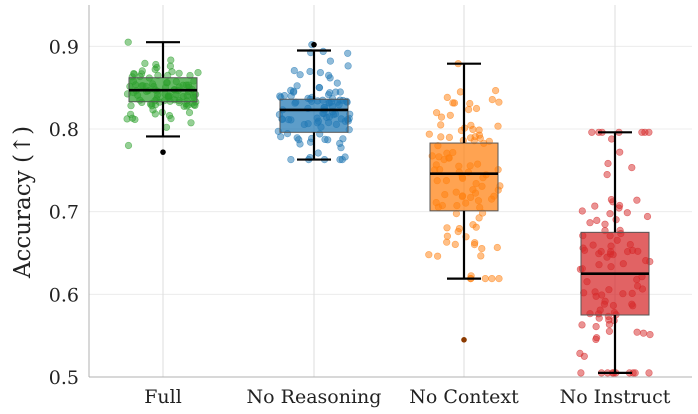 The height and width of the screenshot is (414, 698). Describe the element at coordinates (64, 47) in the screenshot. I see `y-tick-label: 0.9` at that location.